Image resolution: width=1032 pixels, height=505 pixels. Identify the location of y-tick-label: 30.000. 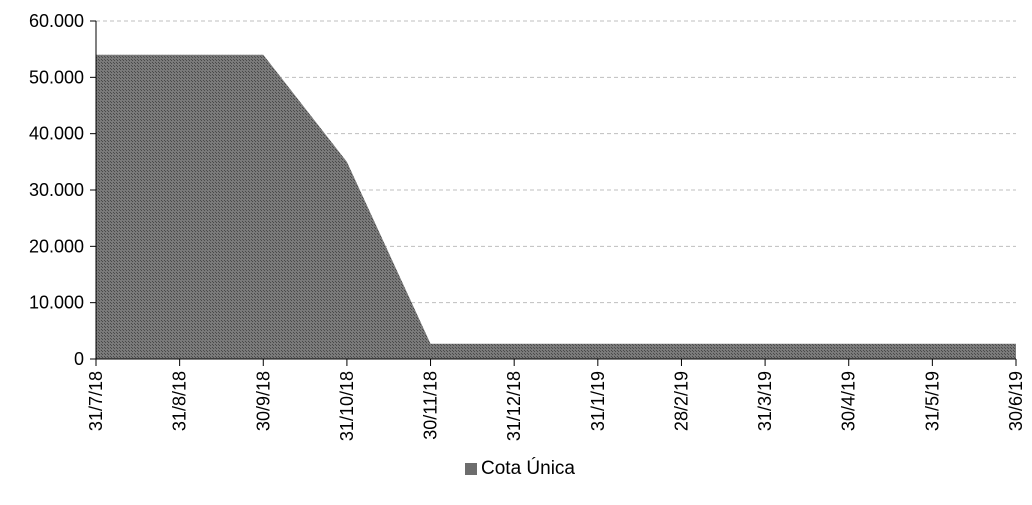
(56, 190).